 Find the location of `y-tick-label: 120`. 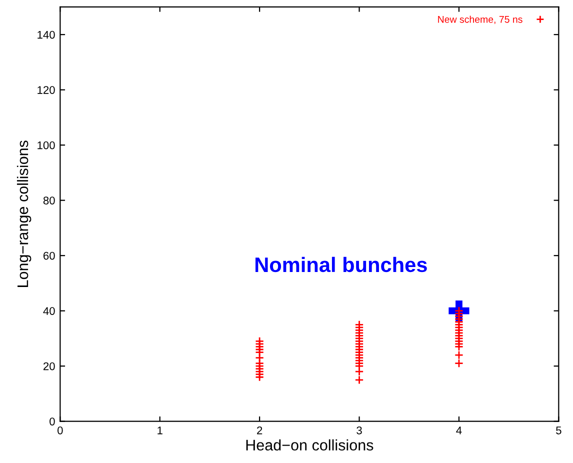

y-tick-label: 120 is located at coordinates (46, 90).